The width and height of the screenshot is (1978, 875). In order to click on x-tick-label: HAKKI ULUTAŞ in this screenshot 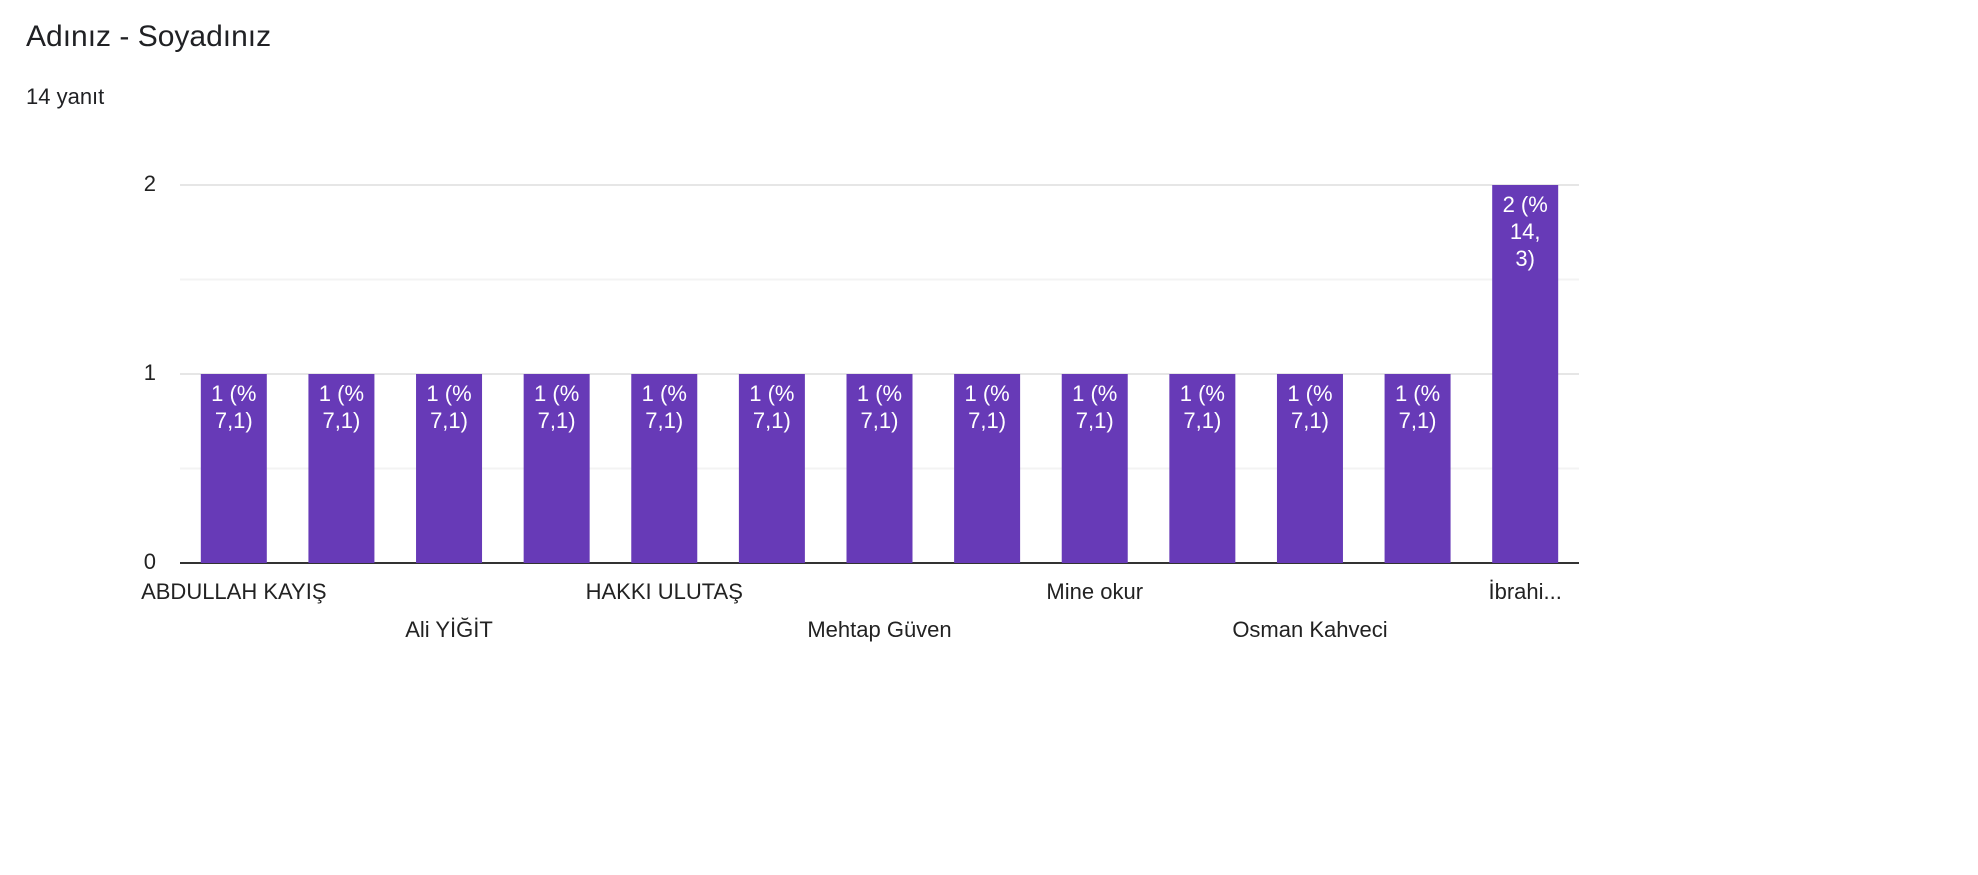, I will do `click(664, 591)`.